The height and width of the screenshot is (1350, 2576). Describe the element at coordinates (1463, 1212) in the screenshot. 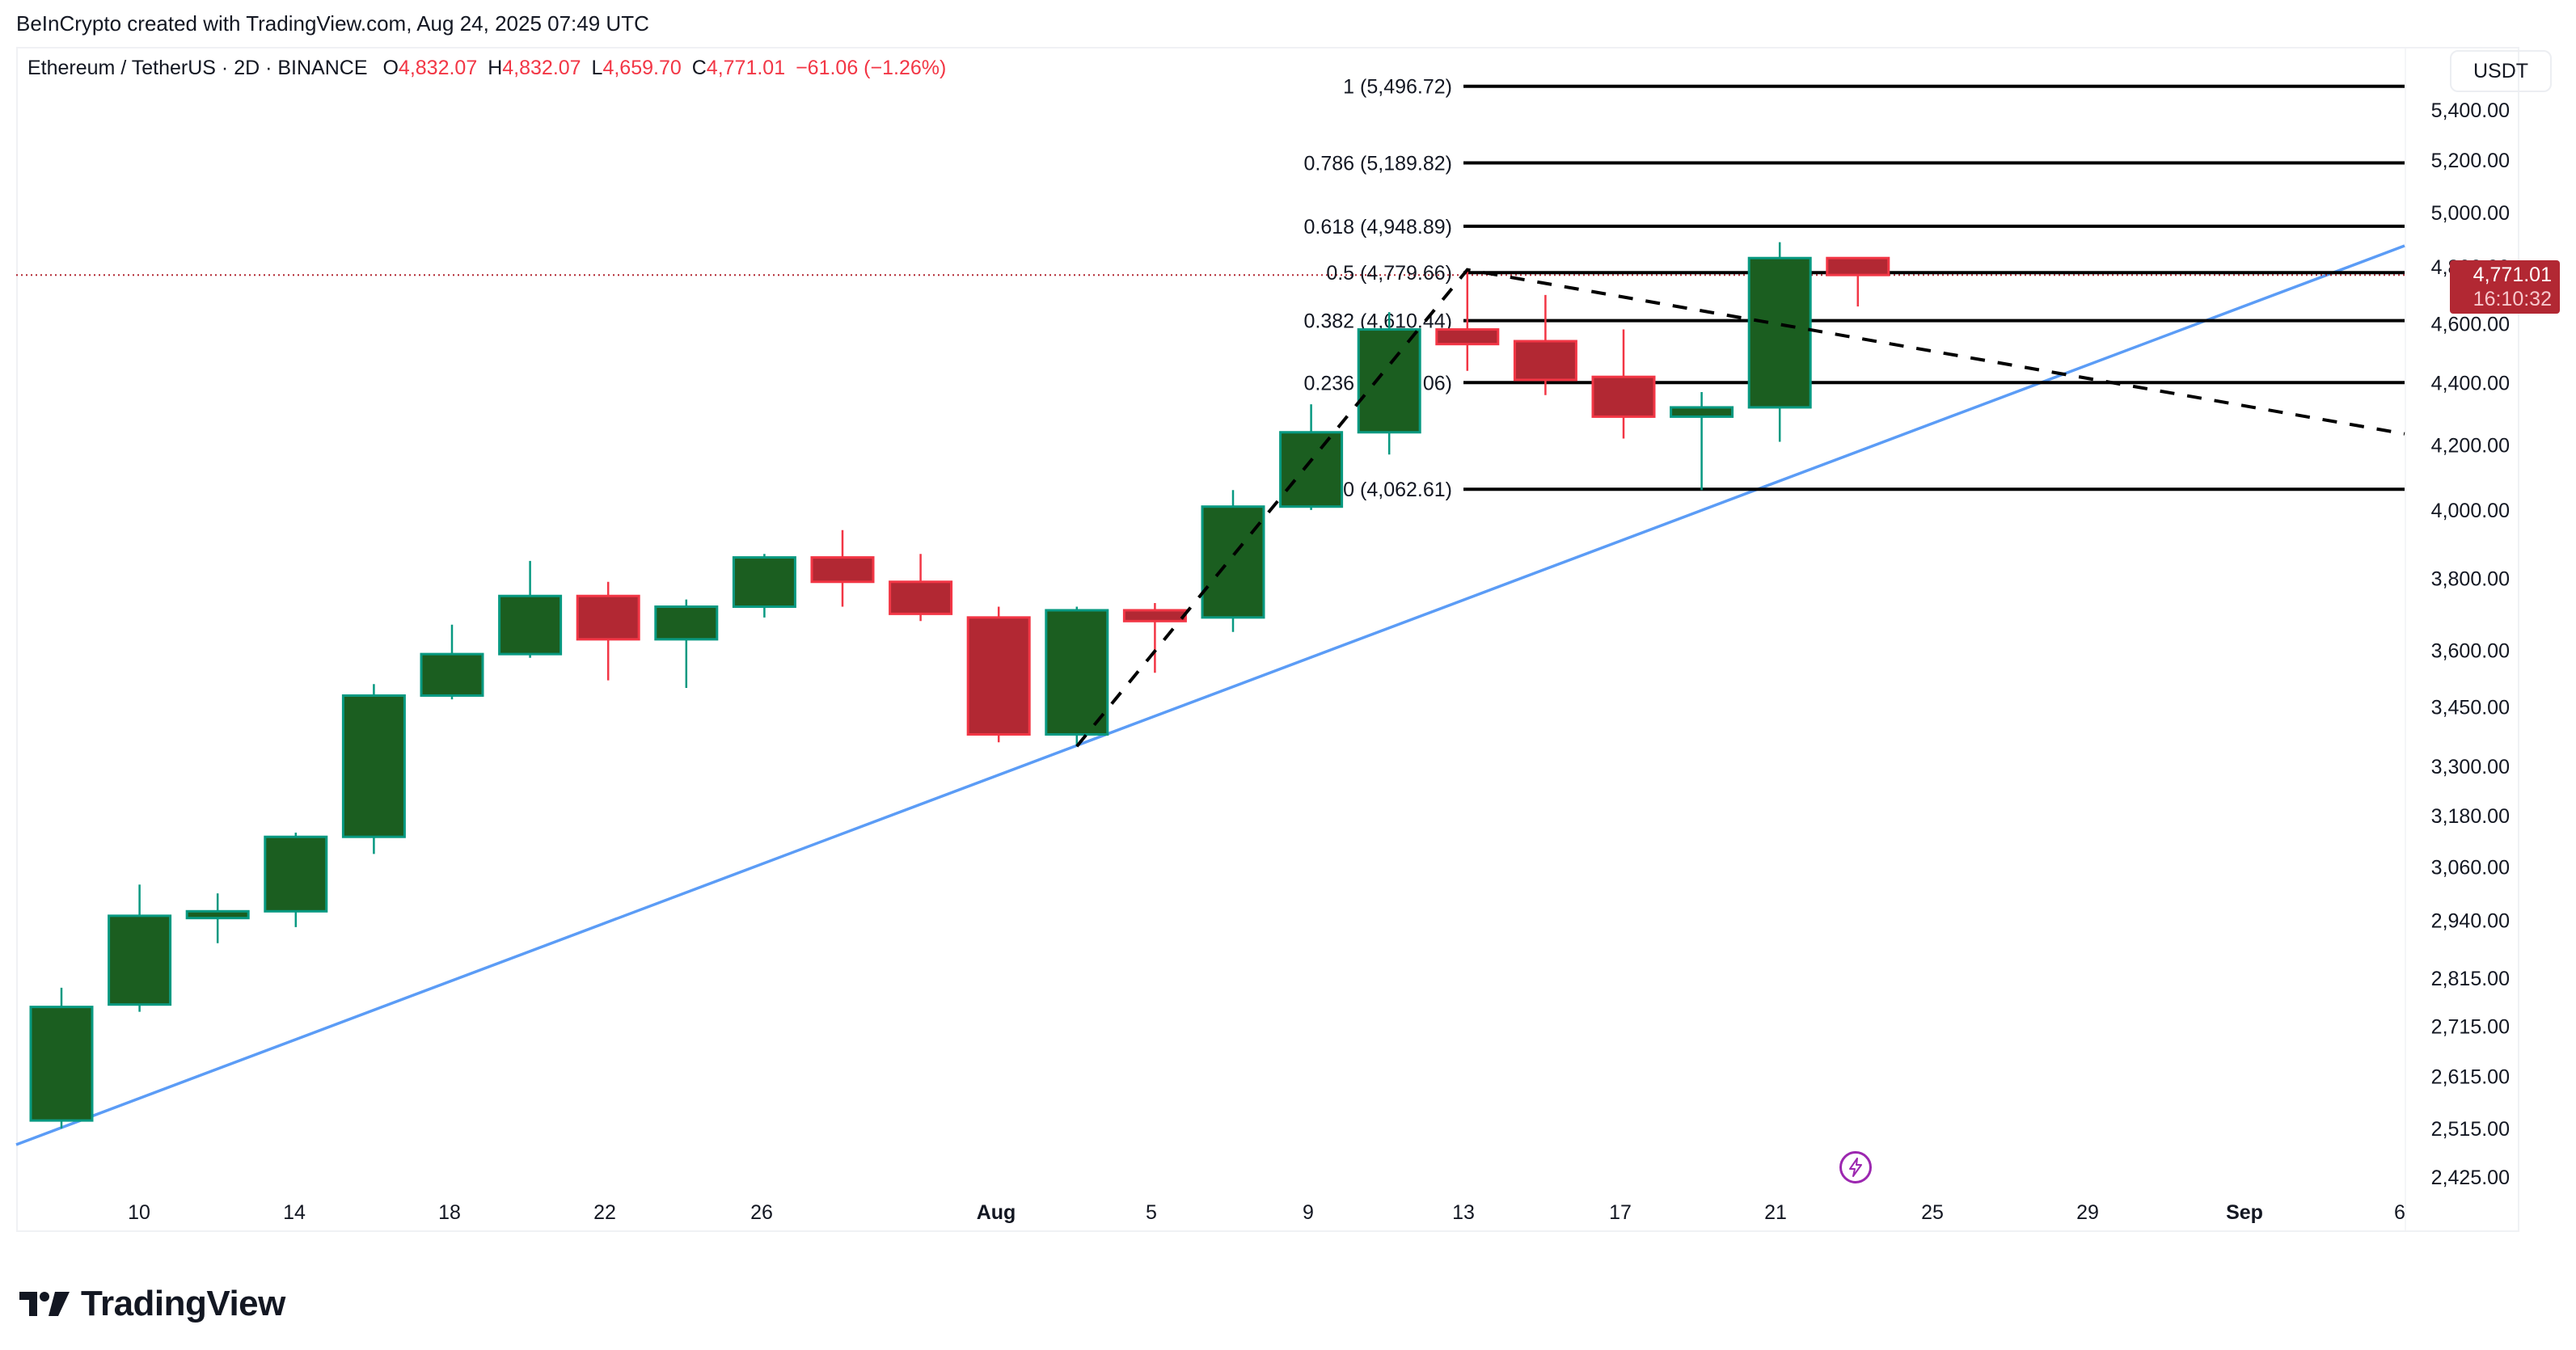

I see `time-tick-label: 13` at that location.